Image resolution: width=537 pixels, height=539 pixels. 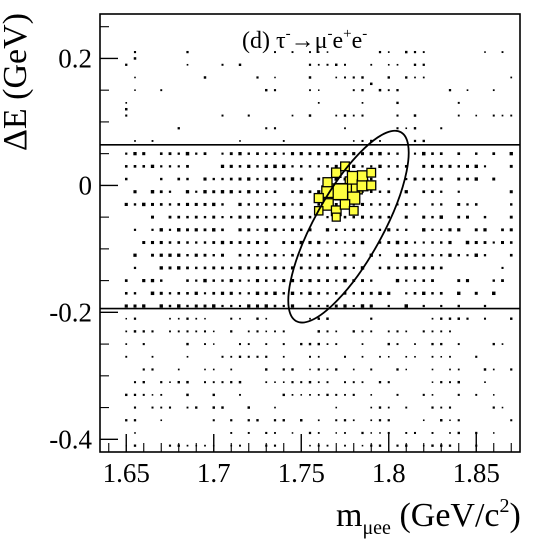 I want to click on x-tick-label: 1.85, so click(x=476, y=473).